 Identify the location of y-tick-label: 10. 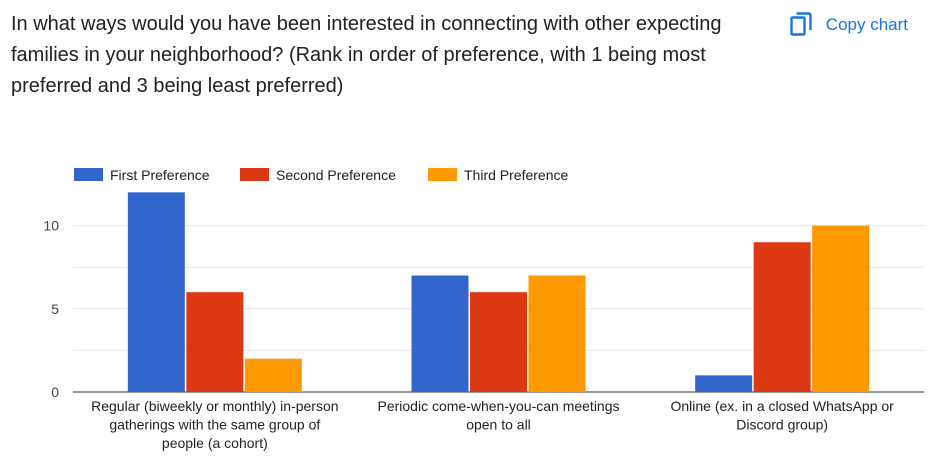
(51, 226).